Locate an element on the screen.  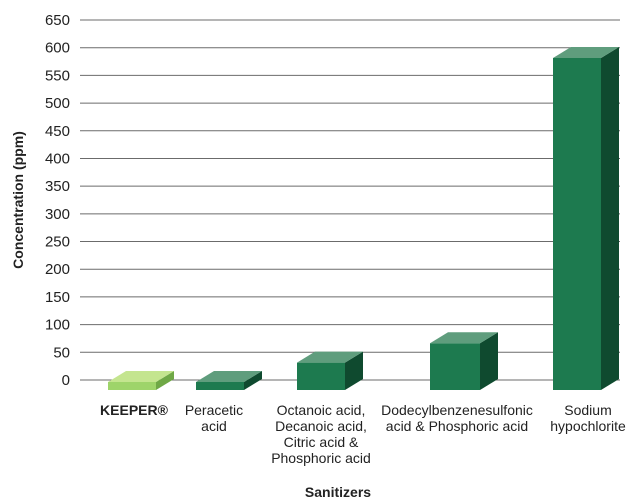
x-category-label: Peracetic acid is located at coordinates (214, 418).